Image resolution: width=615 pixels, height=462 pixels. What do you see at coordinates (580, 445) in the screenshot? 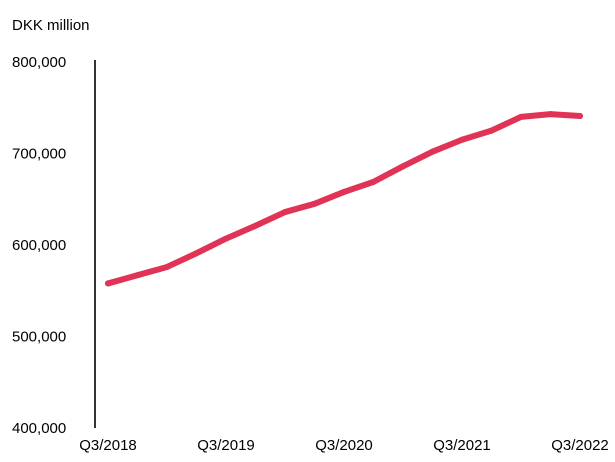
I see `x-tick-label: Q3/2022` at bounding box center [580, 445].